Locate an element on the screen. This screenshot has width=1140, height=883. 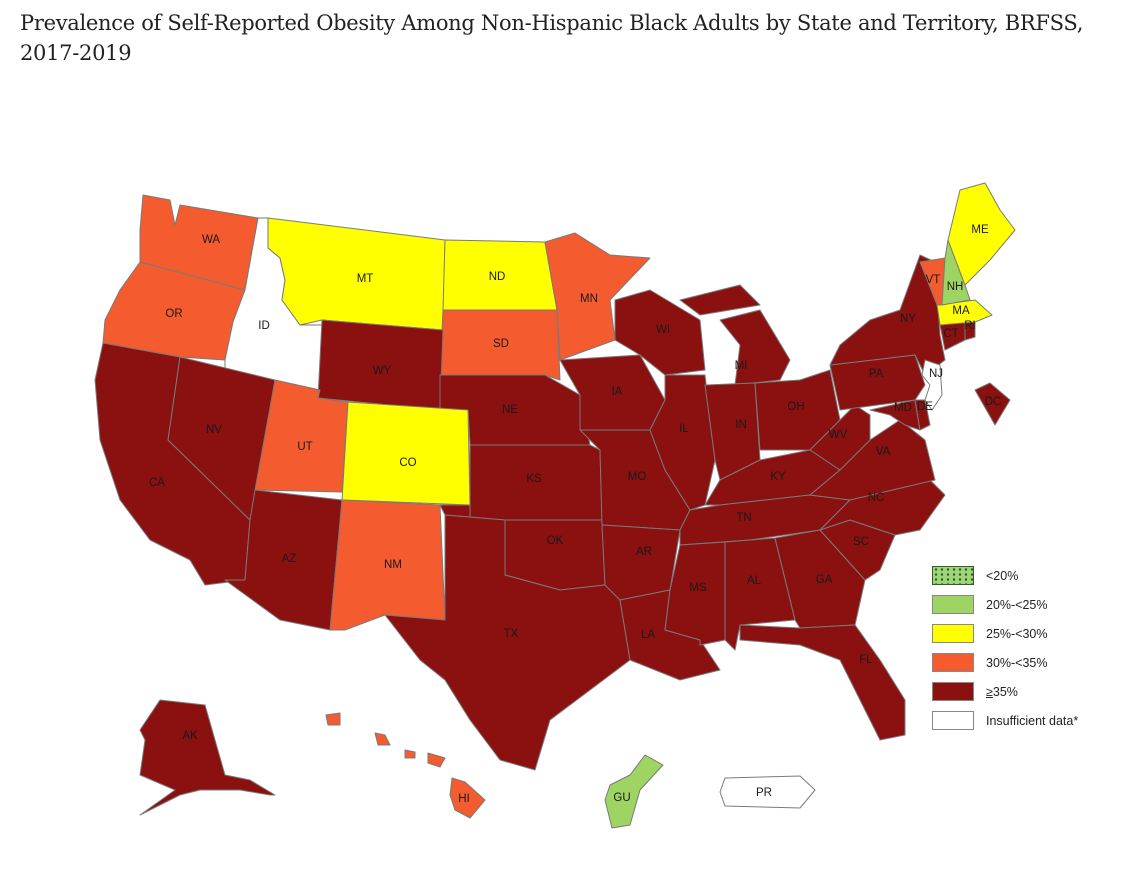
label-NM: NM is located at coordinates (393, 565).